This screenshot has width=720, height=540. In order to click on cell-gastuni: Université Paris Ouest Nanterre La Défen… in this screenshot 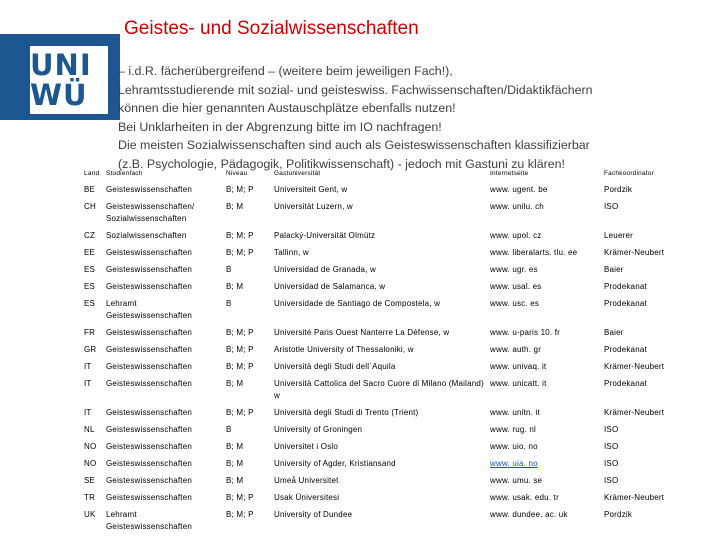, I will do `click(362, 332)`.